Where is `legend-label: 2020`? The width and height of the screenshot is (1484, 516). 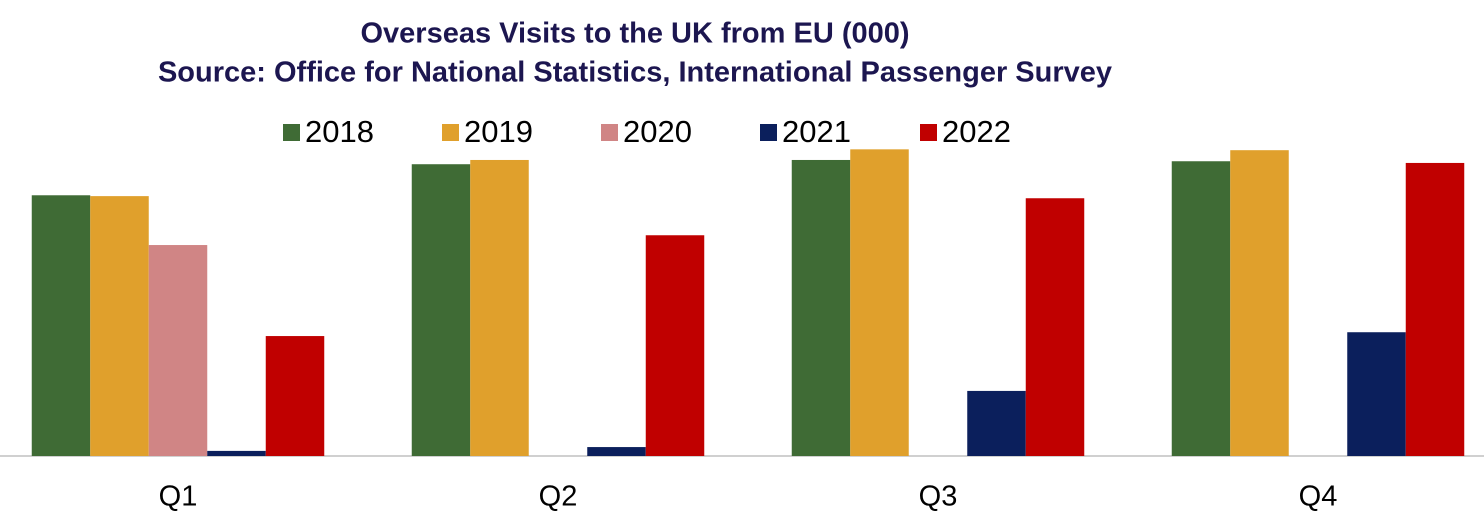
legend-label: 2020 is located at coordinates (657, 131).